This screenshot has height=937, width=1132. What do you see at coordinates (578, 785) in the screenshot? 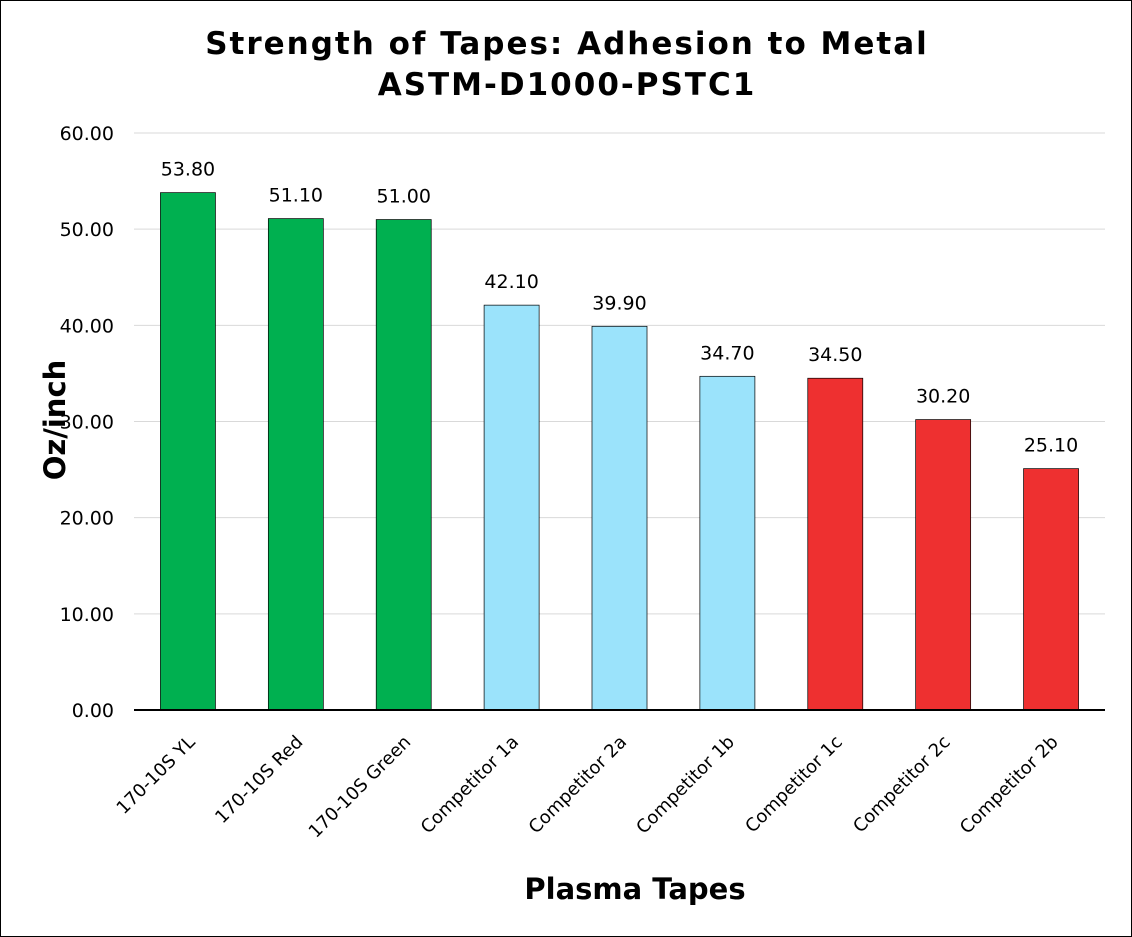
I see `x-tick-label: Competitor 2a` at bounding box center [578, 785].